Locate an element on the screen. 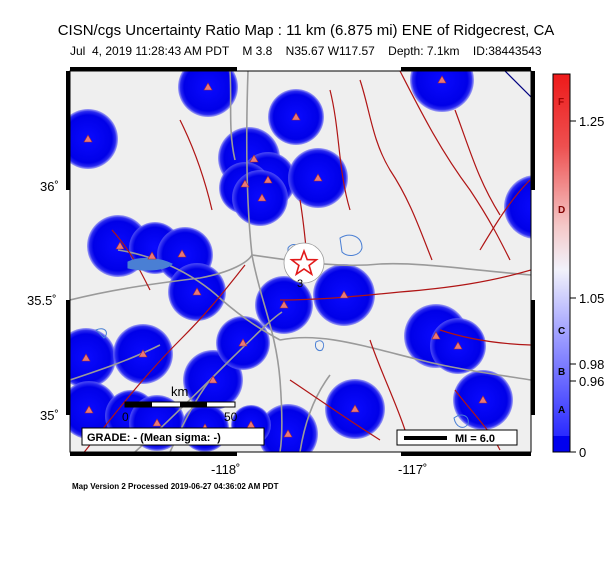 This screenshot has width=612, height=580. lon-label-117: -117˚ is located at coordinates (412, 469).